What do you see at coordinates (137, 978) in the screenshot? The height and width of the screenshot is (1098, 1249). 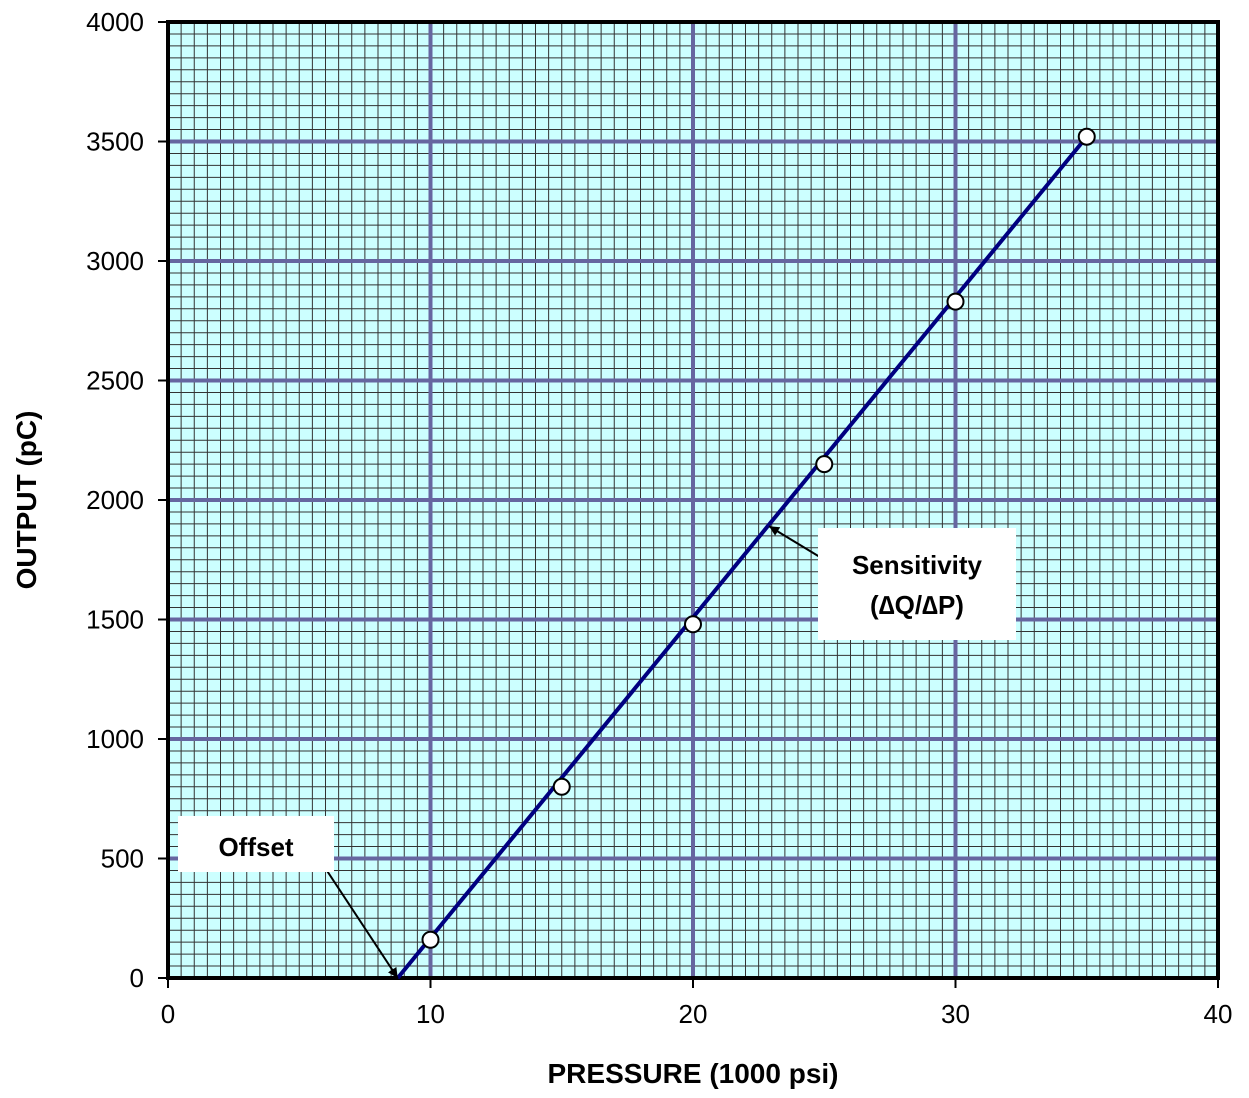 I see `y-tick-label: 0` at bounding box center [137, 978].